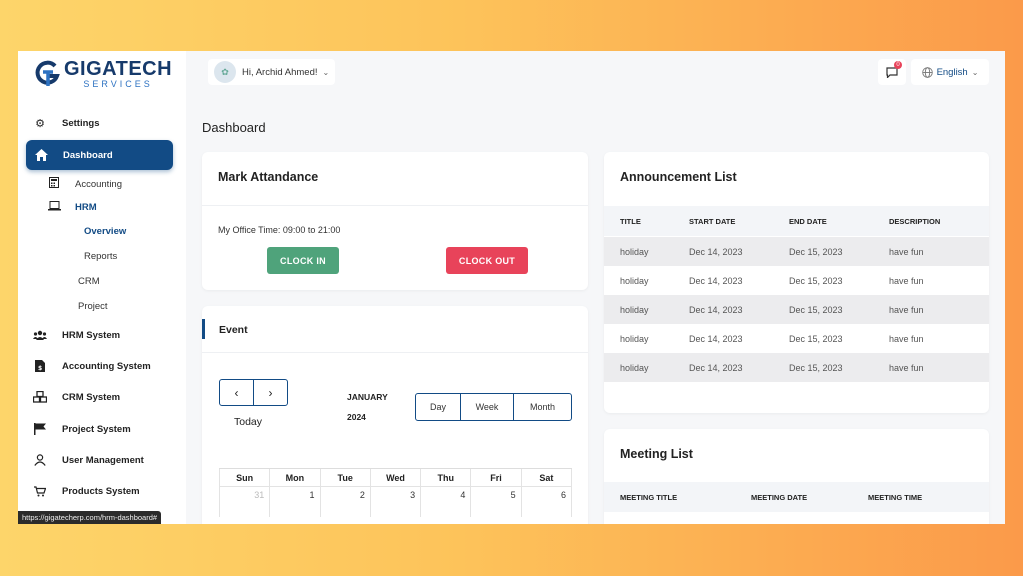 This screenshot has height=576, width=1023. I want to click on sidebar-item-project: Project, so click(93, 306).